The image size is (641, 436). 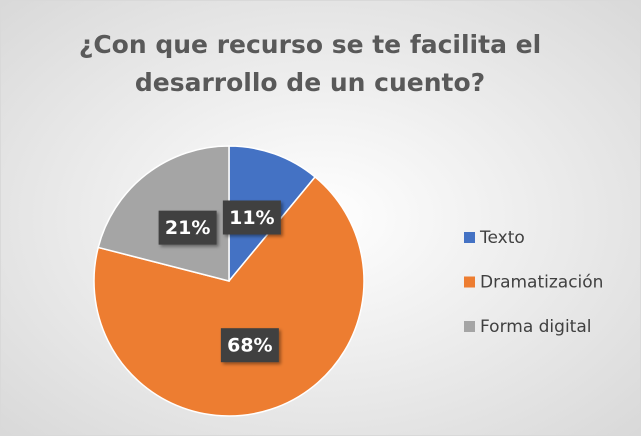 What do you see at coordinates (541, 283) in the screenshot?
I see `legend-label: Dramatización` at bounding box center [541, 283].